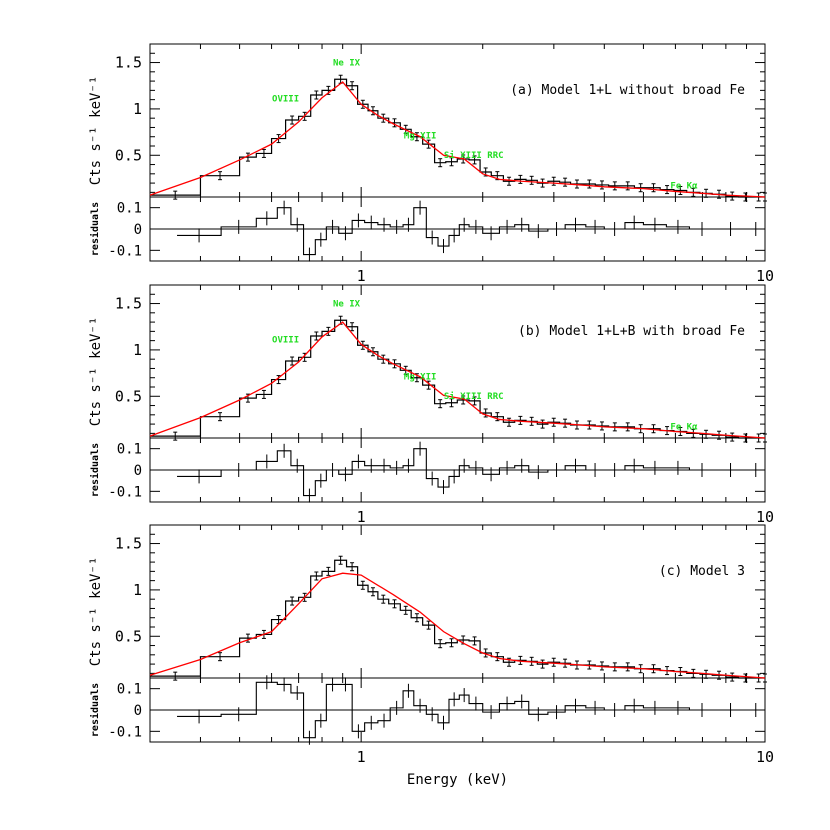  Describe the element at coordinates (627, 90) in the screenshot. I see `model-label: (a) Model 1+L without broad Fe` at that location.